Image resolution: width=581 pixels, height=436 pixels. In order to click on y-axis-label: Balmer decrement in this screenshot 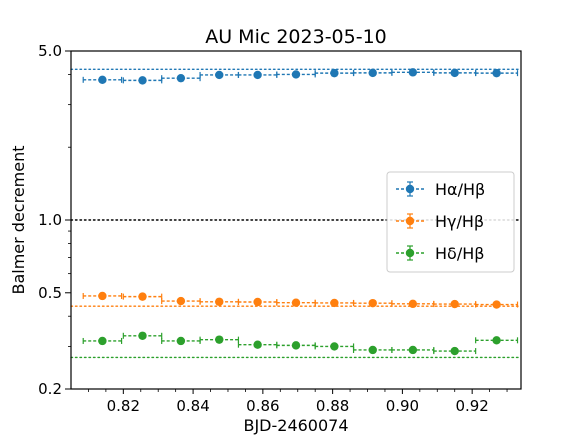, I will do `click(18, 219)`.